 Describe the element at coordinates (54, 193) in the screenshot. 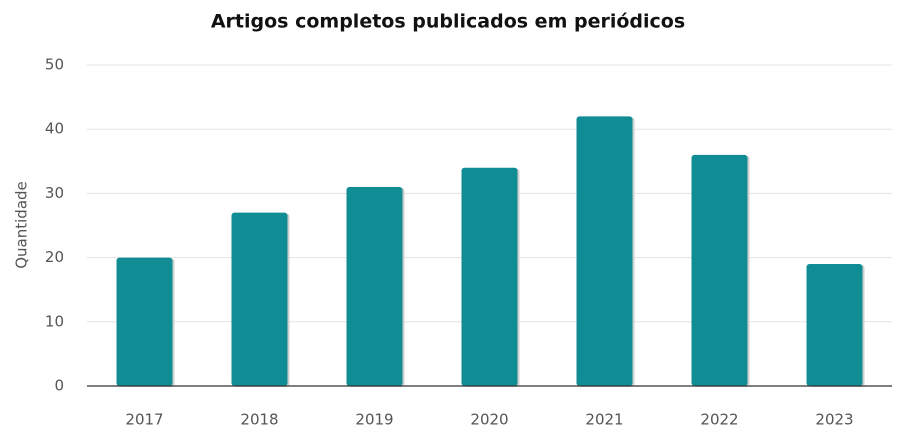

I see `y-tick-label: 30` at that location.